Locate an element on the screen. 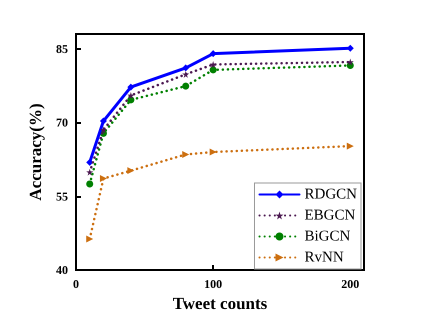 This screenshot has height=324, width=423. y-tick-label: 55 is located at coordinates (62, 196).